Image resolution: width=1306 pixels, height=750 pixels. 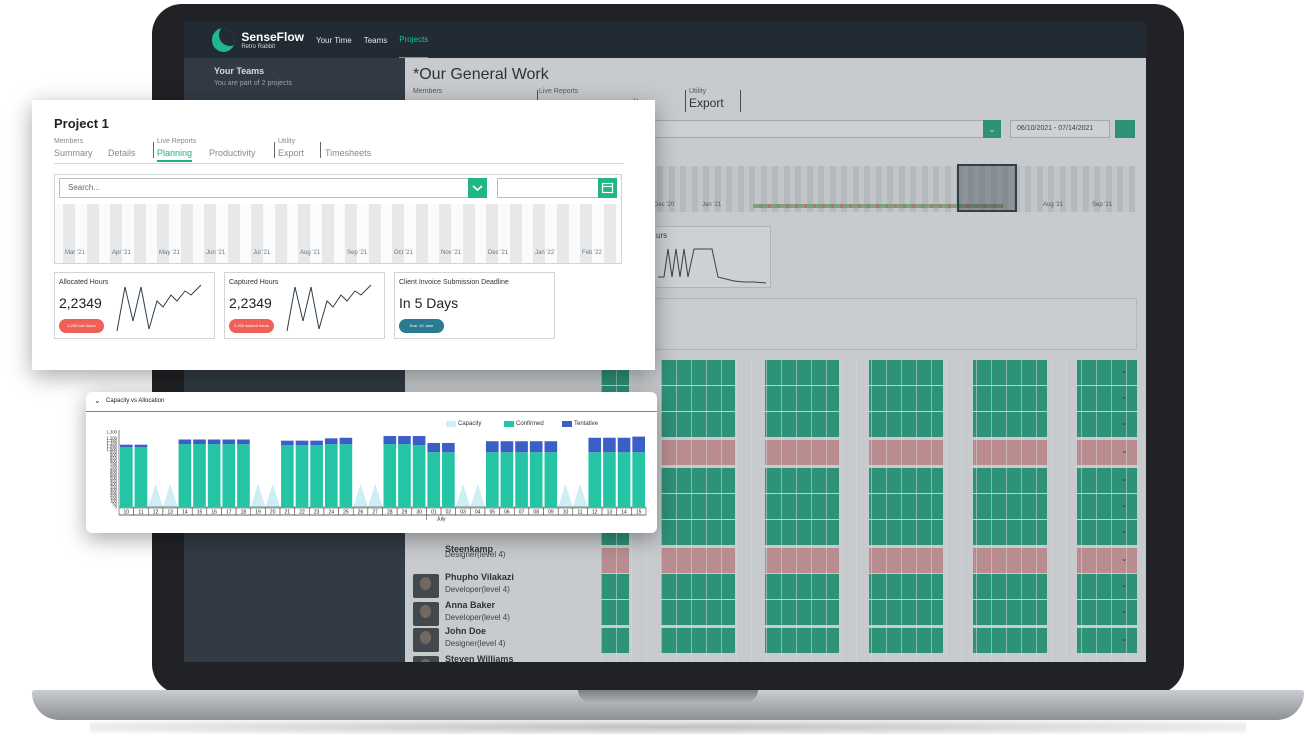 I want to click on team-select, so click(x=827, y=129).